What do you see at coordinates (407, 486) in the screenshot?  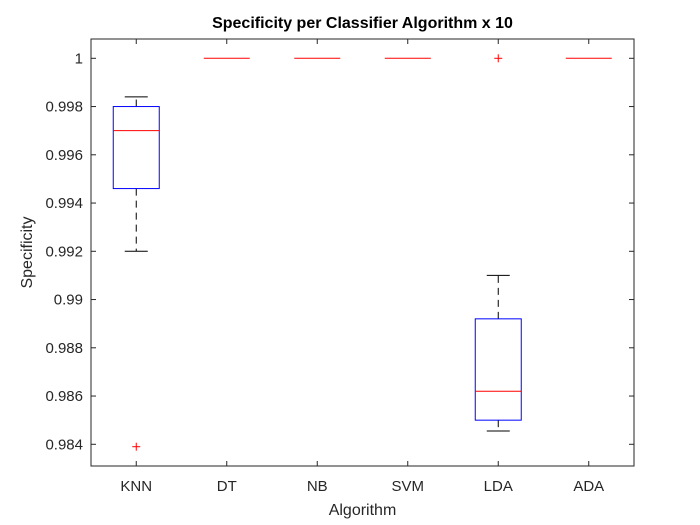 I see `x-tick-label-svm: SVM` at bounding box center [407, 486].